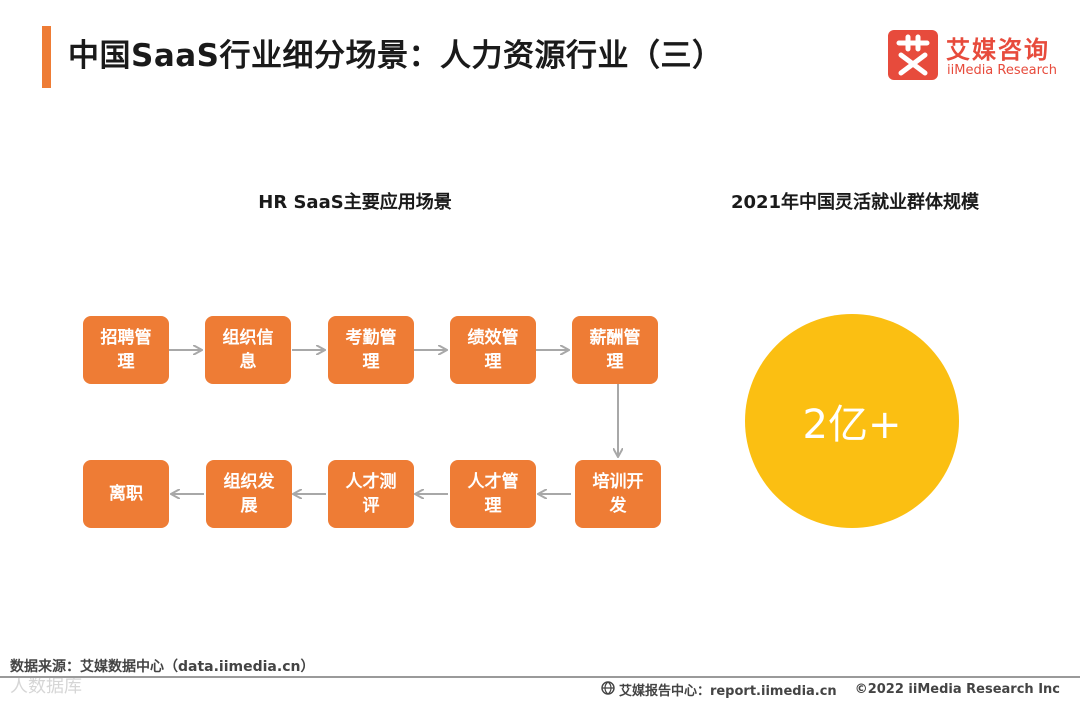 The width and height of the screenshot is (1080, 702). What do you see at coordinates (126, 494) in the screenshot?
I see `node-resignation: 离职` at bounding box center [126, 494].